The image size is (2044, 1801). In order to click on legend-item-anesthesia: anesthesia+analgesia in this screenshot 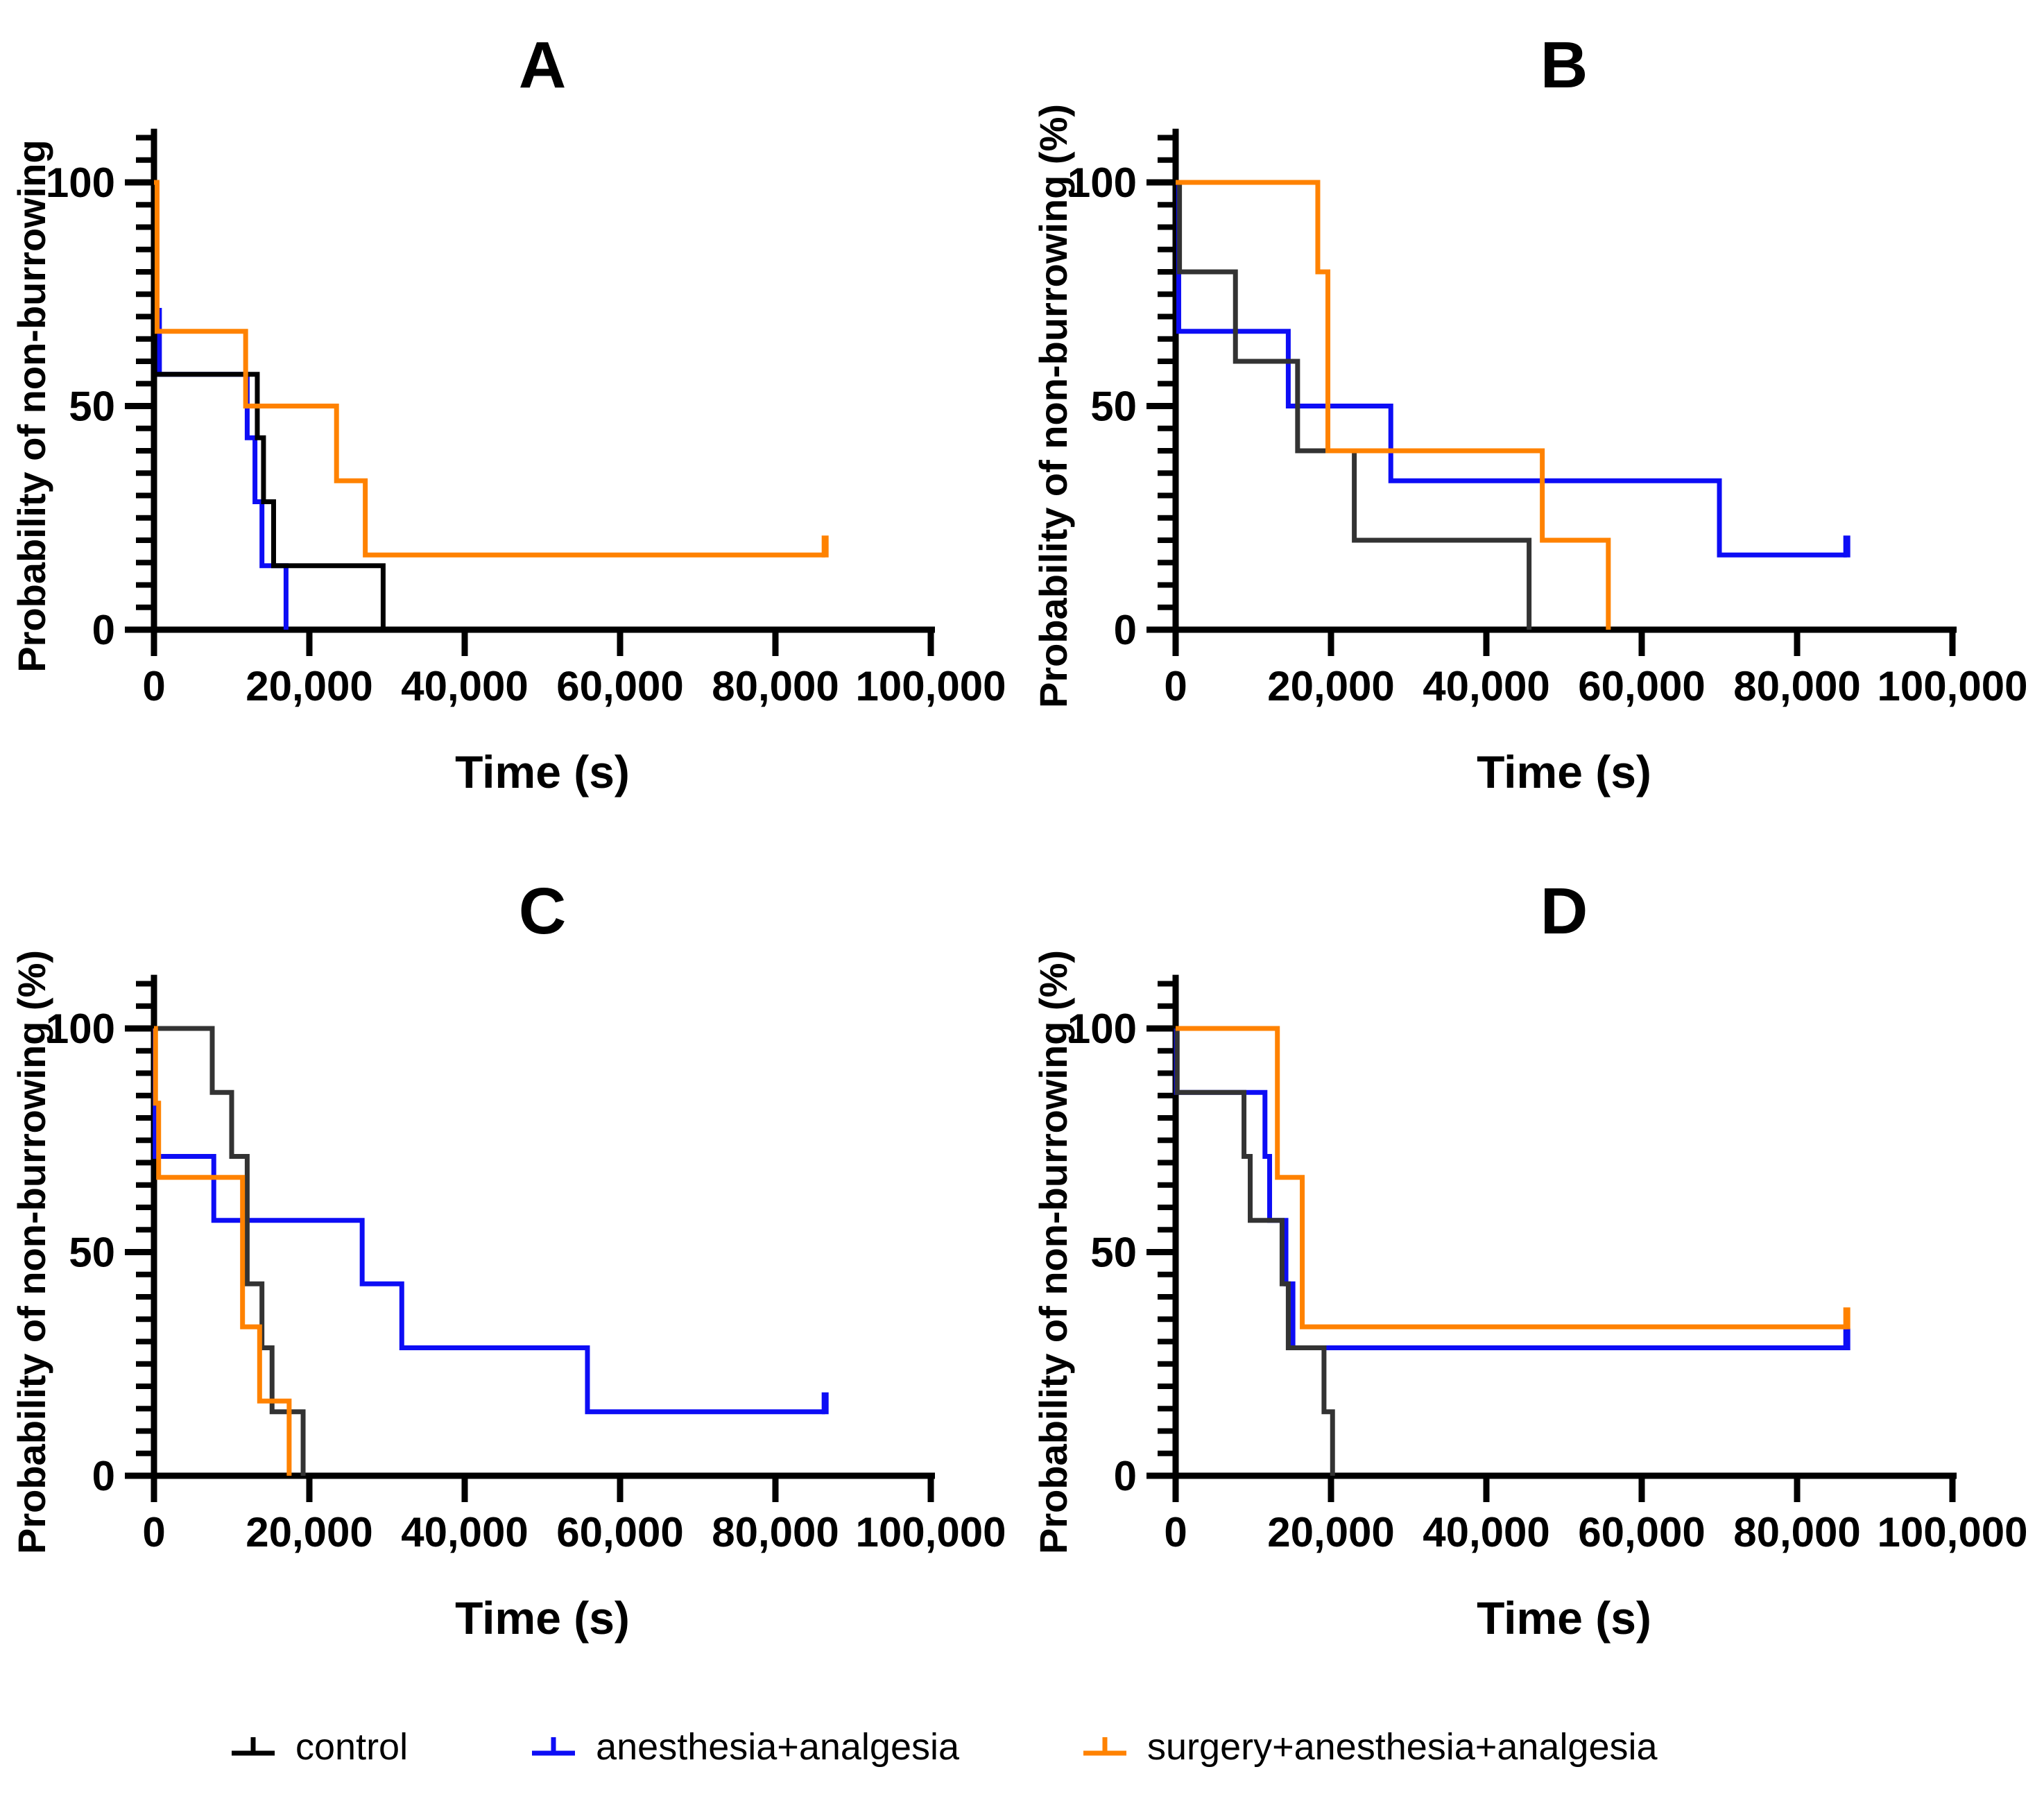, I will do `click(744, 1746)`.